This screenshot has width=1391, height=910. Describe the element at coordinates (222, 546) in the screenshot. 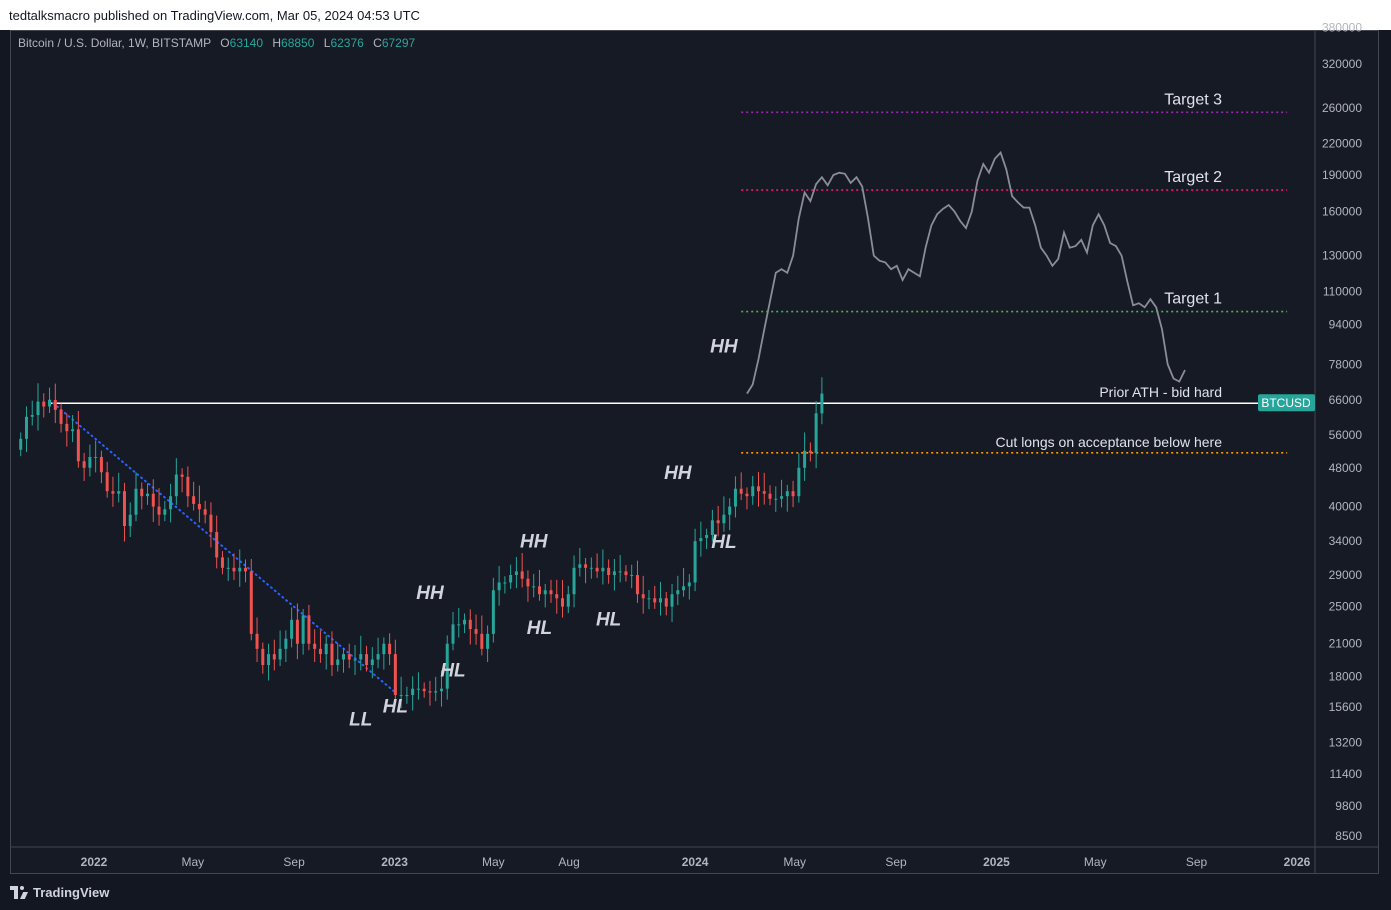

I see `downtrend-line` at that location.